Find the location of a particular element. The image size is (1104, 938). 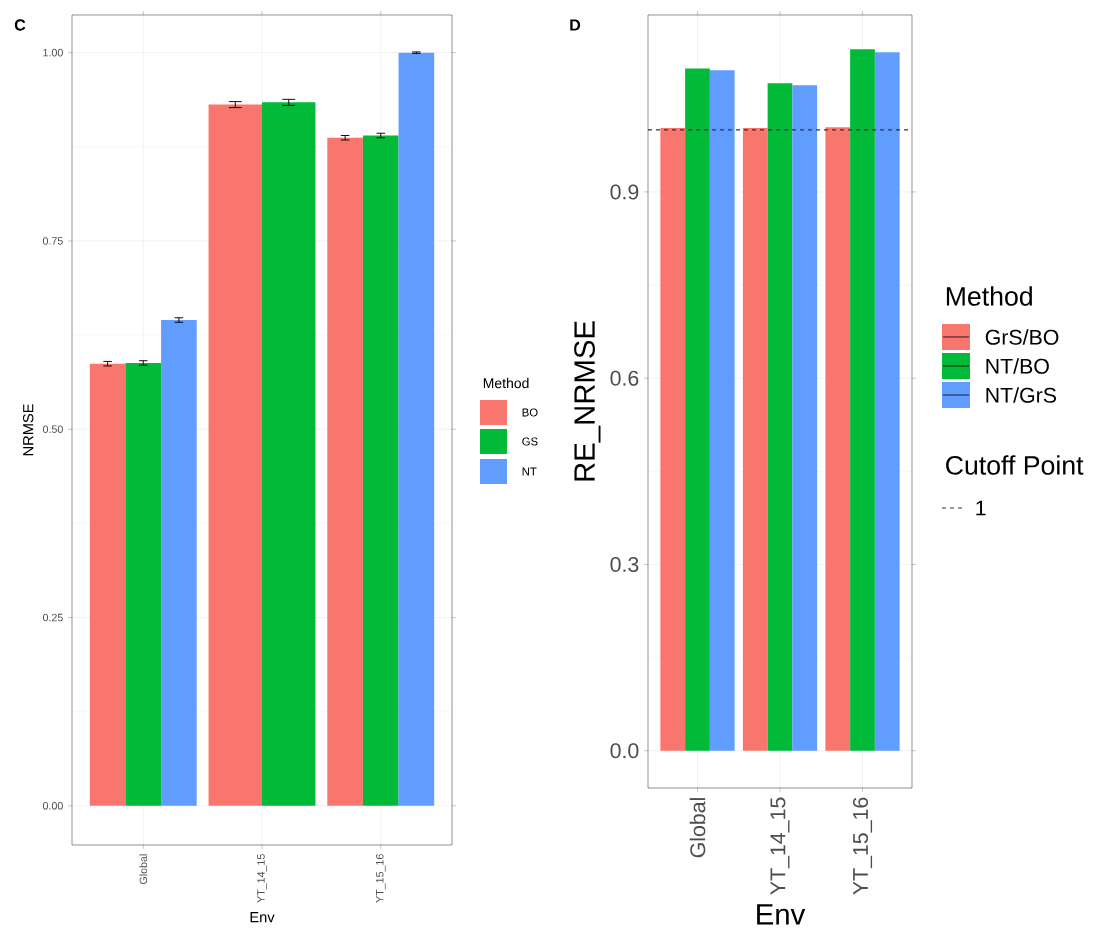

legend-label: BO is located at coordinates (530, 412).